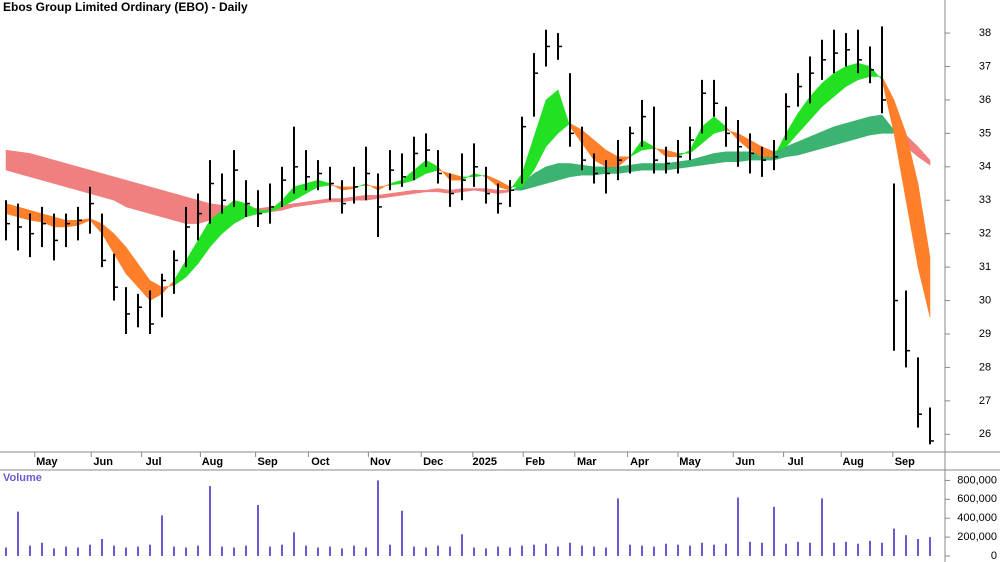  What do you see at coordinates (796, 462) in the screenshot?
I see `x-tick-label: Jul` at bounding box center [796, 462].